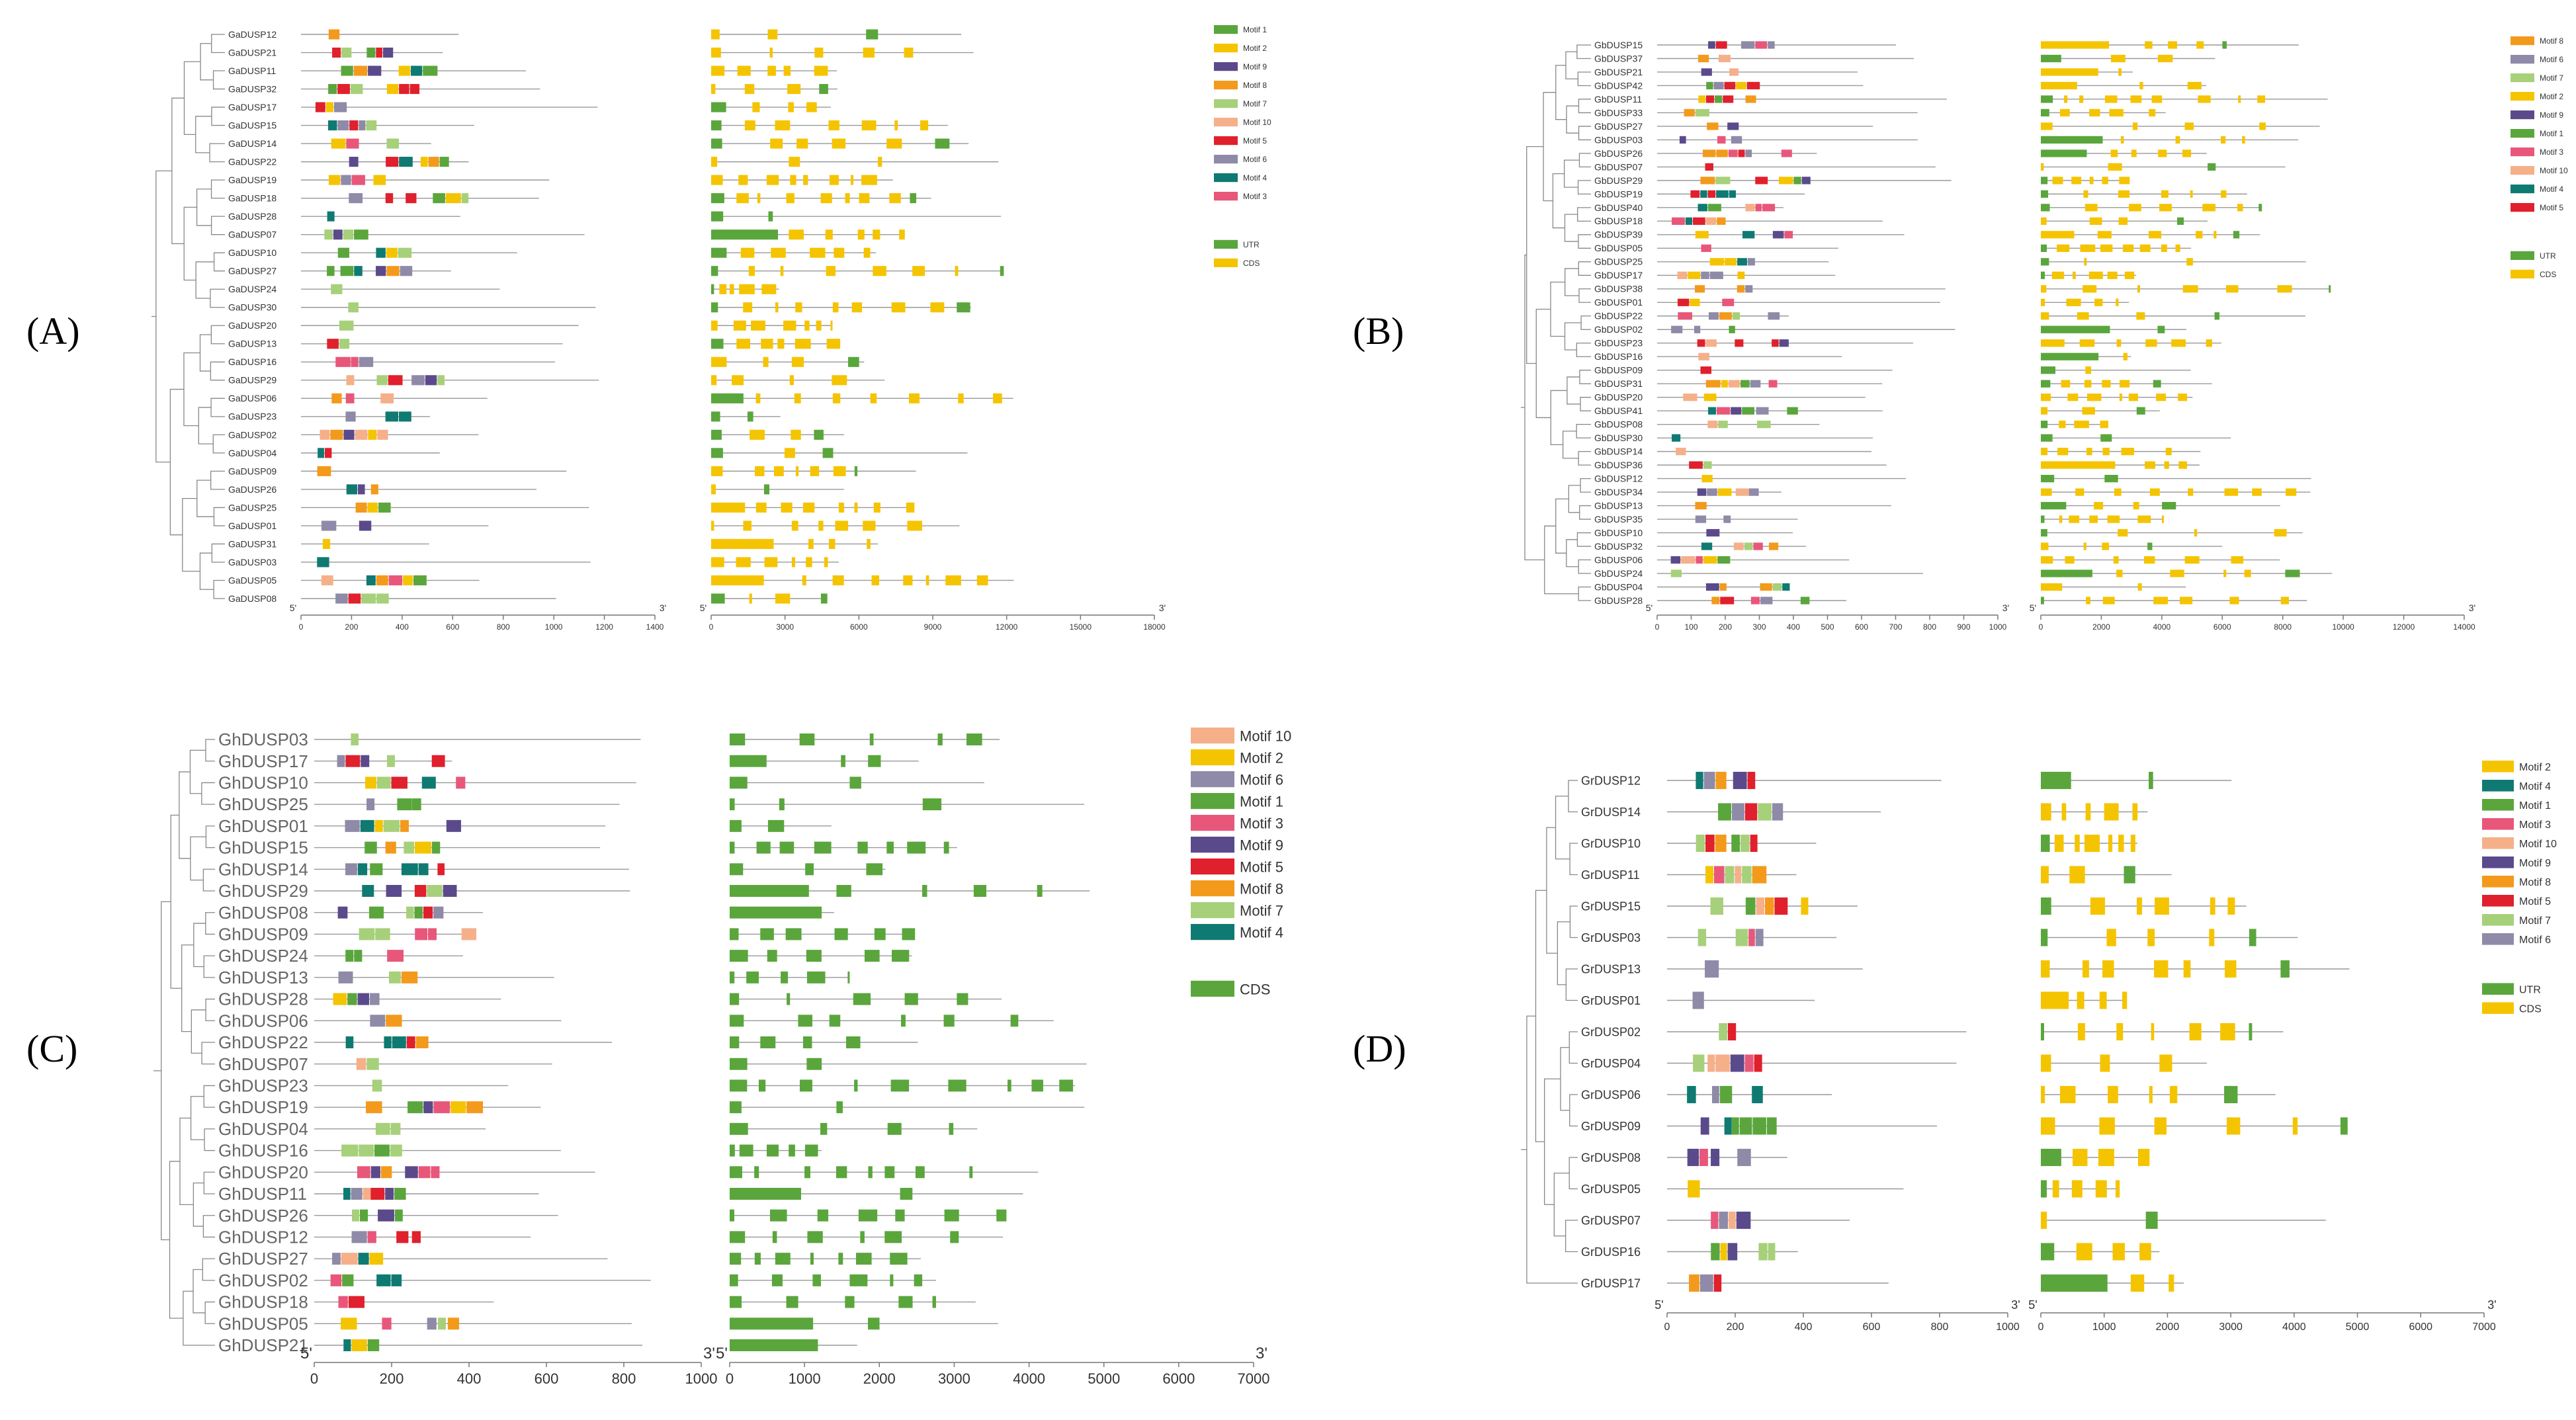 The height and width of the screenshot is (1420, 2576). What do you see at coordinates (1900, 86) in the screenshot?
I see `gene-row: GbDUSP42` at bounding box center [1900, 86].